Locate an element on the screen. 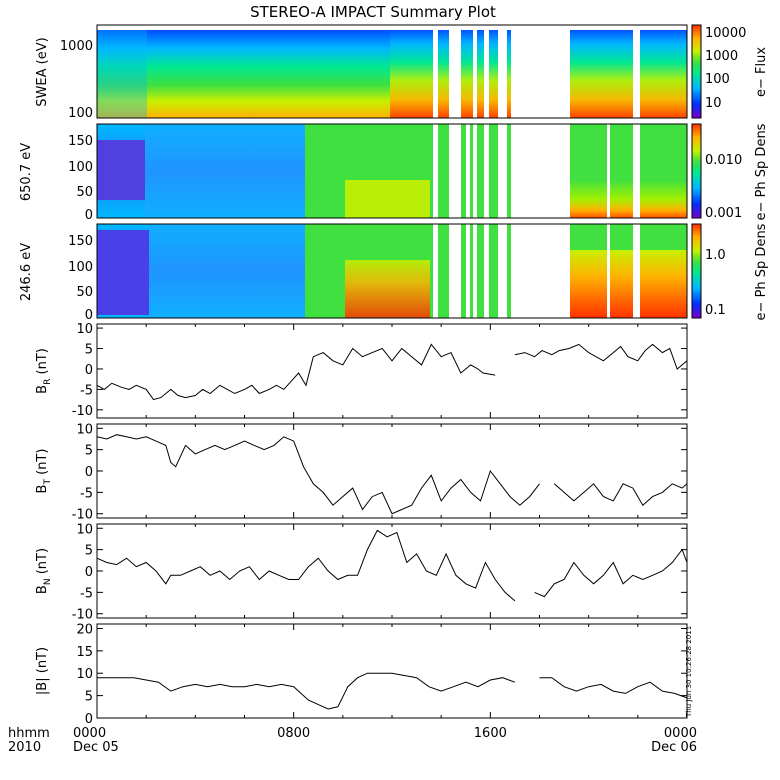 Image resolution: width=780 pixels, height=780 pixels. pad246-tick-0: 0 is located at coordinates (89, 315).